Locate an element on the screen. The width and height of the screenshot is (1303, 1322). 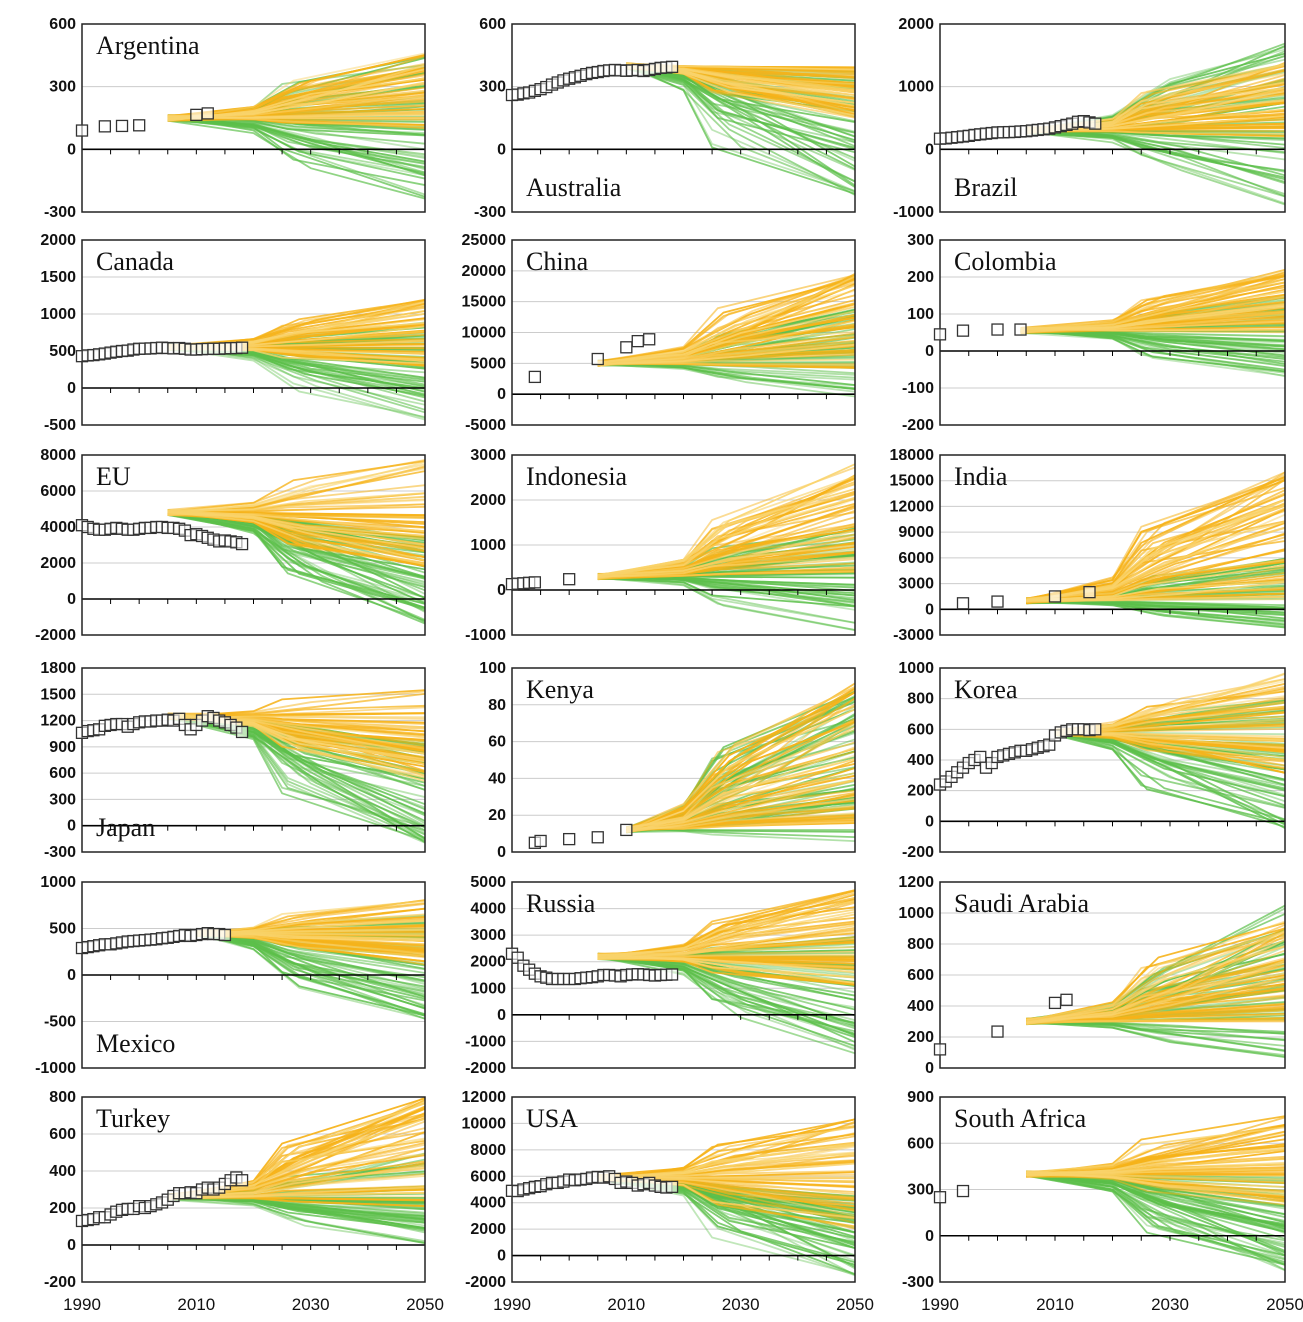
y-tick-label: 9000 is located at coordinates (916, 532).